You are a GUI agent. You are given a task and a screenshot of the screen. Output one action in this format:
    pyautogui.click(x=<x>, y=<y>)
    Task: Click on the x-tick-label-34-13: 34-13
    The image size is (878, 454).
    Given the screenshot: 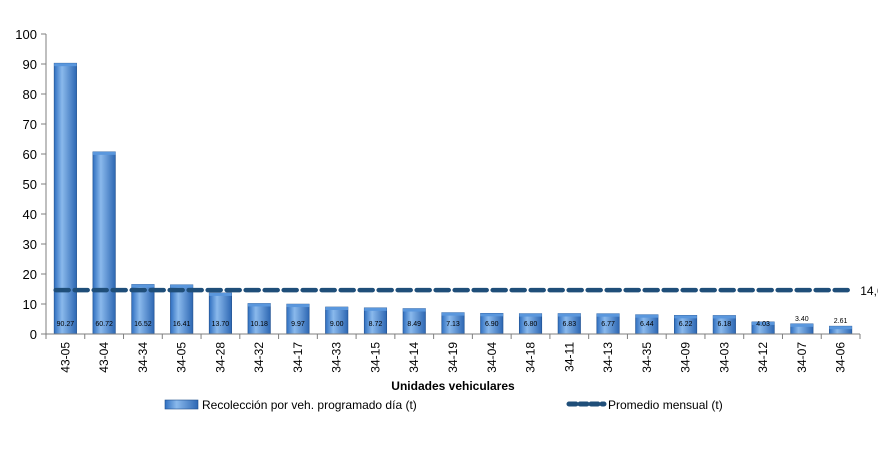 What is the action you would take?
    pyautogui.click(x=608, y=357)
    